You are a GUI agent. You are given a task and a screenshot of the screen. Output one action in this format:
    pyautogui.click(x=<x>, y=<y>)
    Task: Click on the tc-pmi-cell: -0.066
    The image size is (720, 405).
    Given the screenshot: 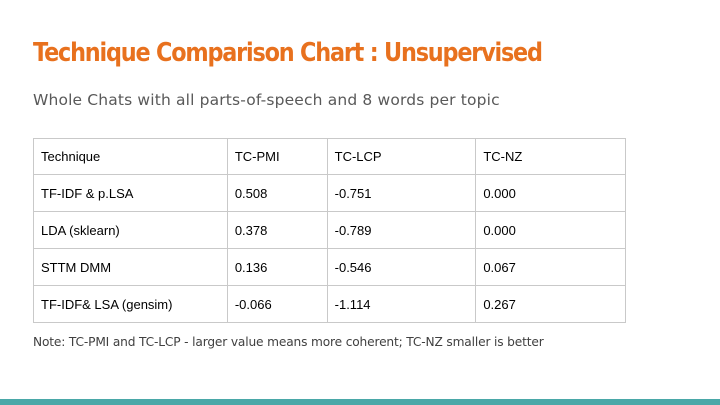 What is the action you would take?
    pyautogui.click(x=277, y=304)
    